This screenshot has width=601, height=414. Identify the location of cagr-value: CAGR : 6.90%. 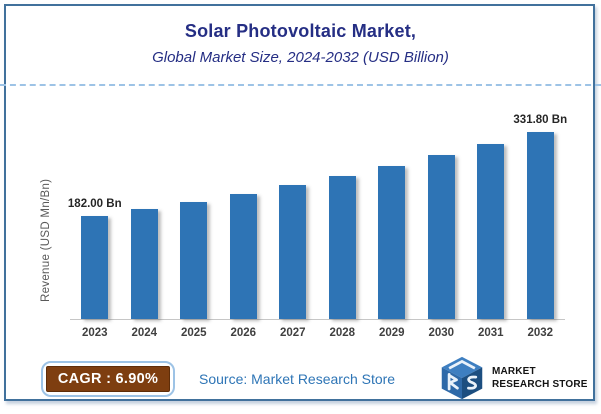
(108, 379).